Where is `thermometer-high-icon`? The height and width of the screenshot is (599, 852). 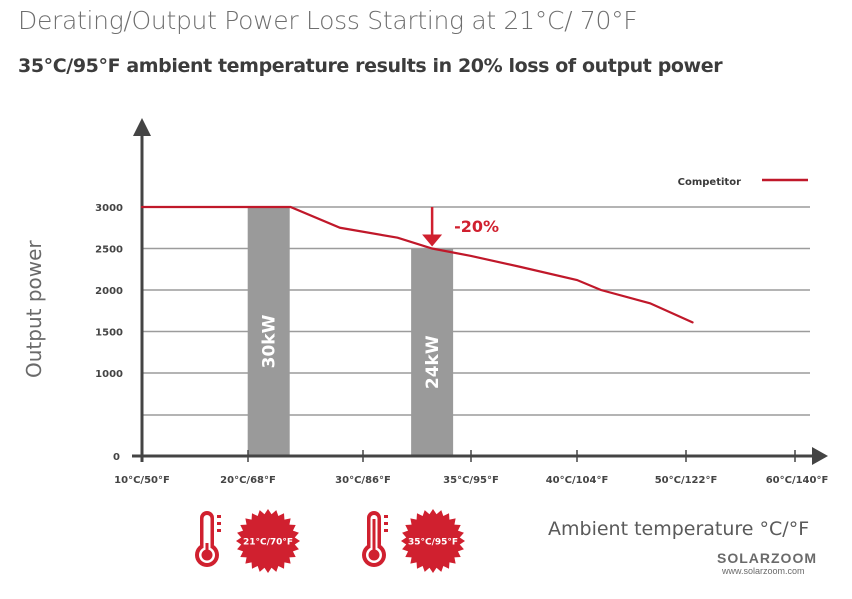 thermometer-high-icon is located at coordinates (375, 539).